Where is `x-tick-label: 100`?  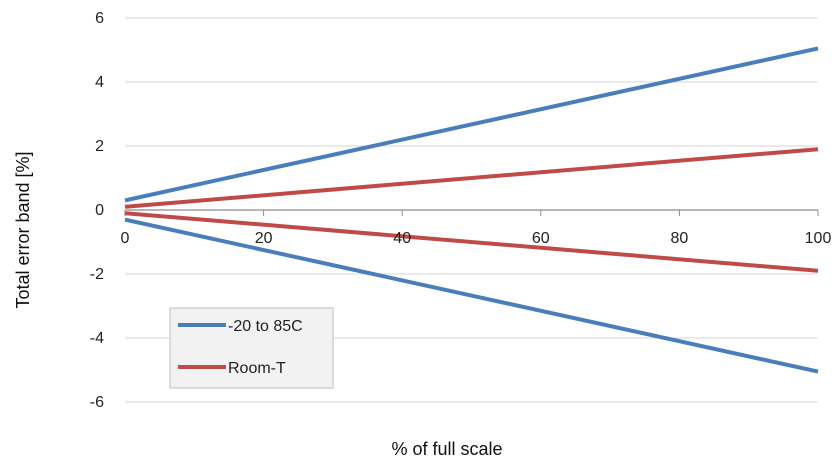 x-tick-label: 100 is located at coordinates (818, 238).